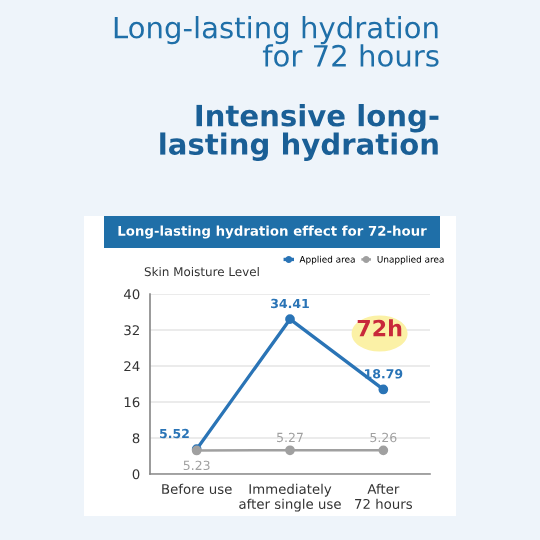  What do you see at coordinates (299, 132) in the screenshot?
I see `chart-subtitle: Intensive long- lasting hydration` at bounding box center [299, 132].